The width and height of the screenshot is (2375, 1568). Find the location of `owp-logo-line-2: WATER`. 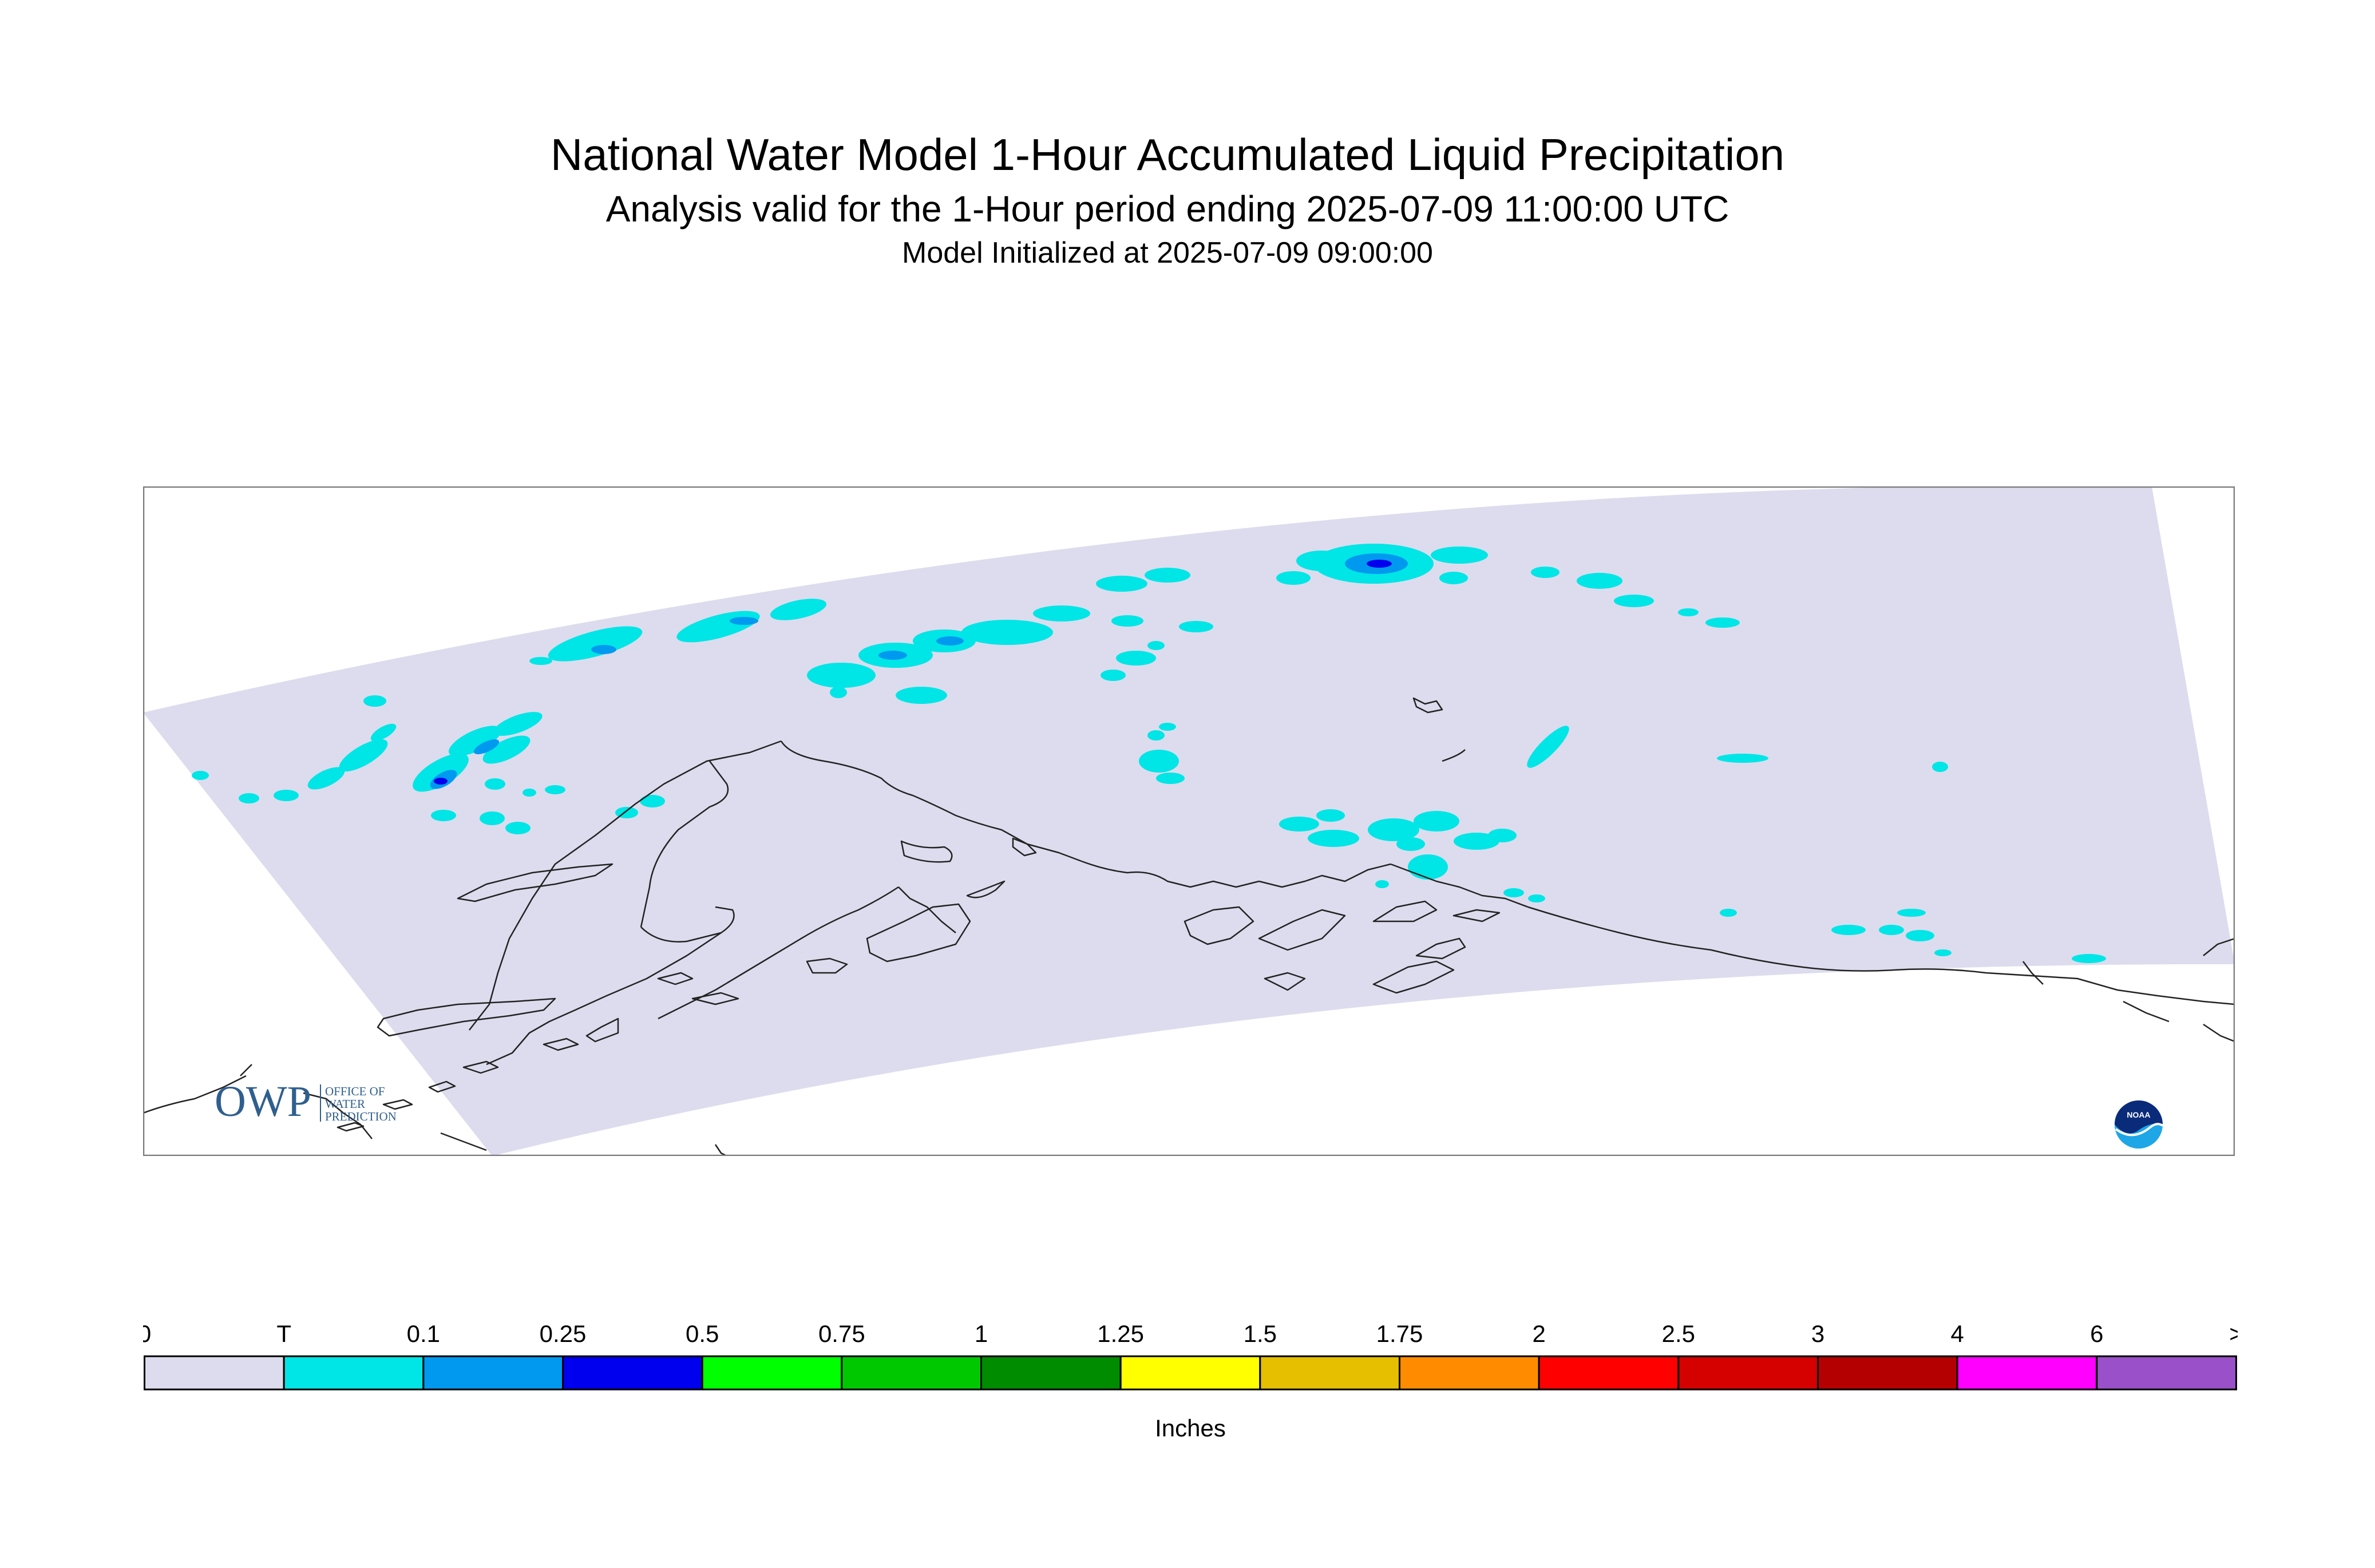

owp-logo-line-2: WATER is located at coordinates (345, 1104).